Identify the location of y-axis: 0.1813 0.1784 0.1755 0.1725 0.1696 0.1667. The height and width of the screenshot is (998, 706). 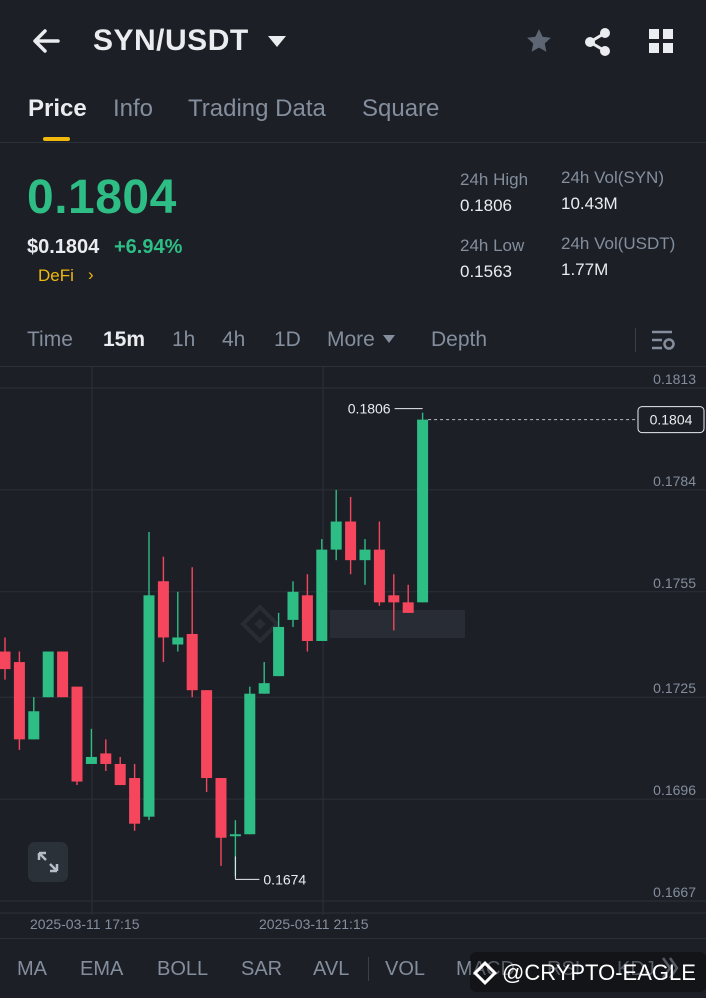
(674, 635).